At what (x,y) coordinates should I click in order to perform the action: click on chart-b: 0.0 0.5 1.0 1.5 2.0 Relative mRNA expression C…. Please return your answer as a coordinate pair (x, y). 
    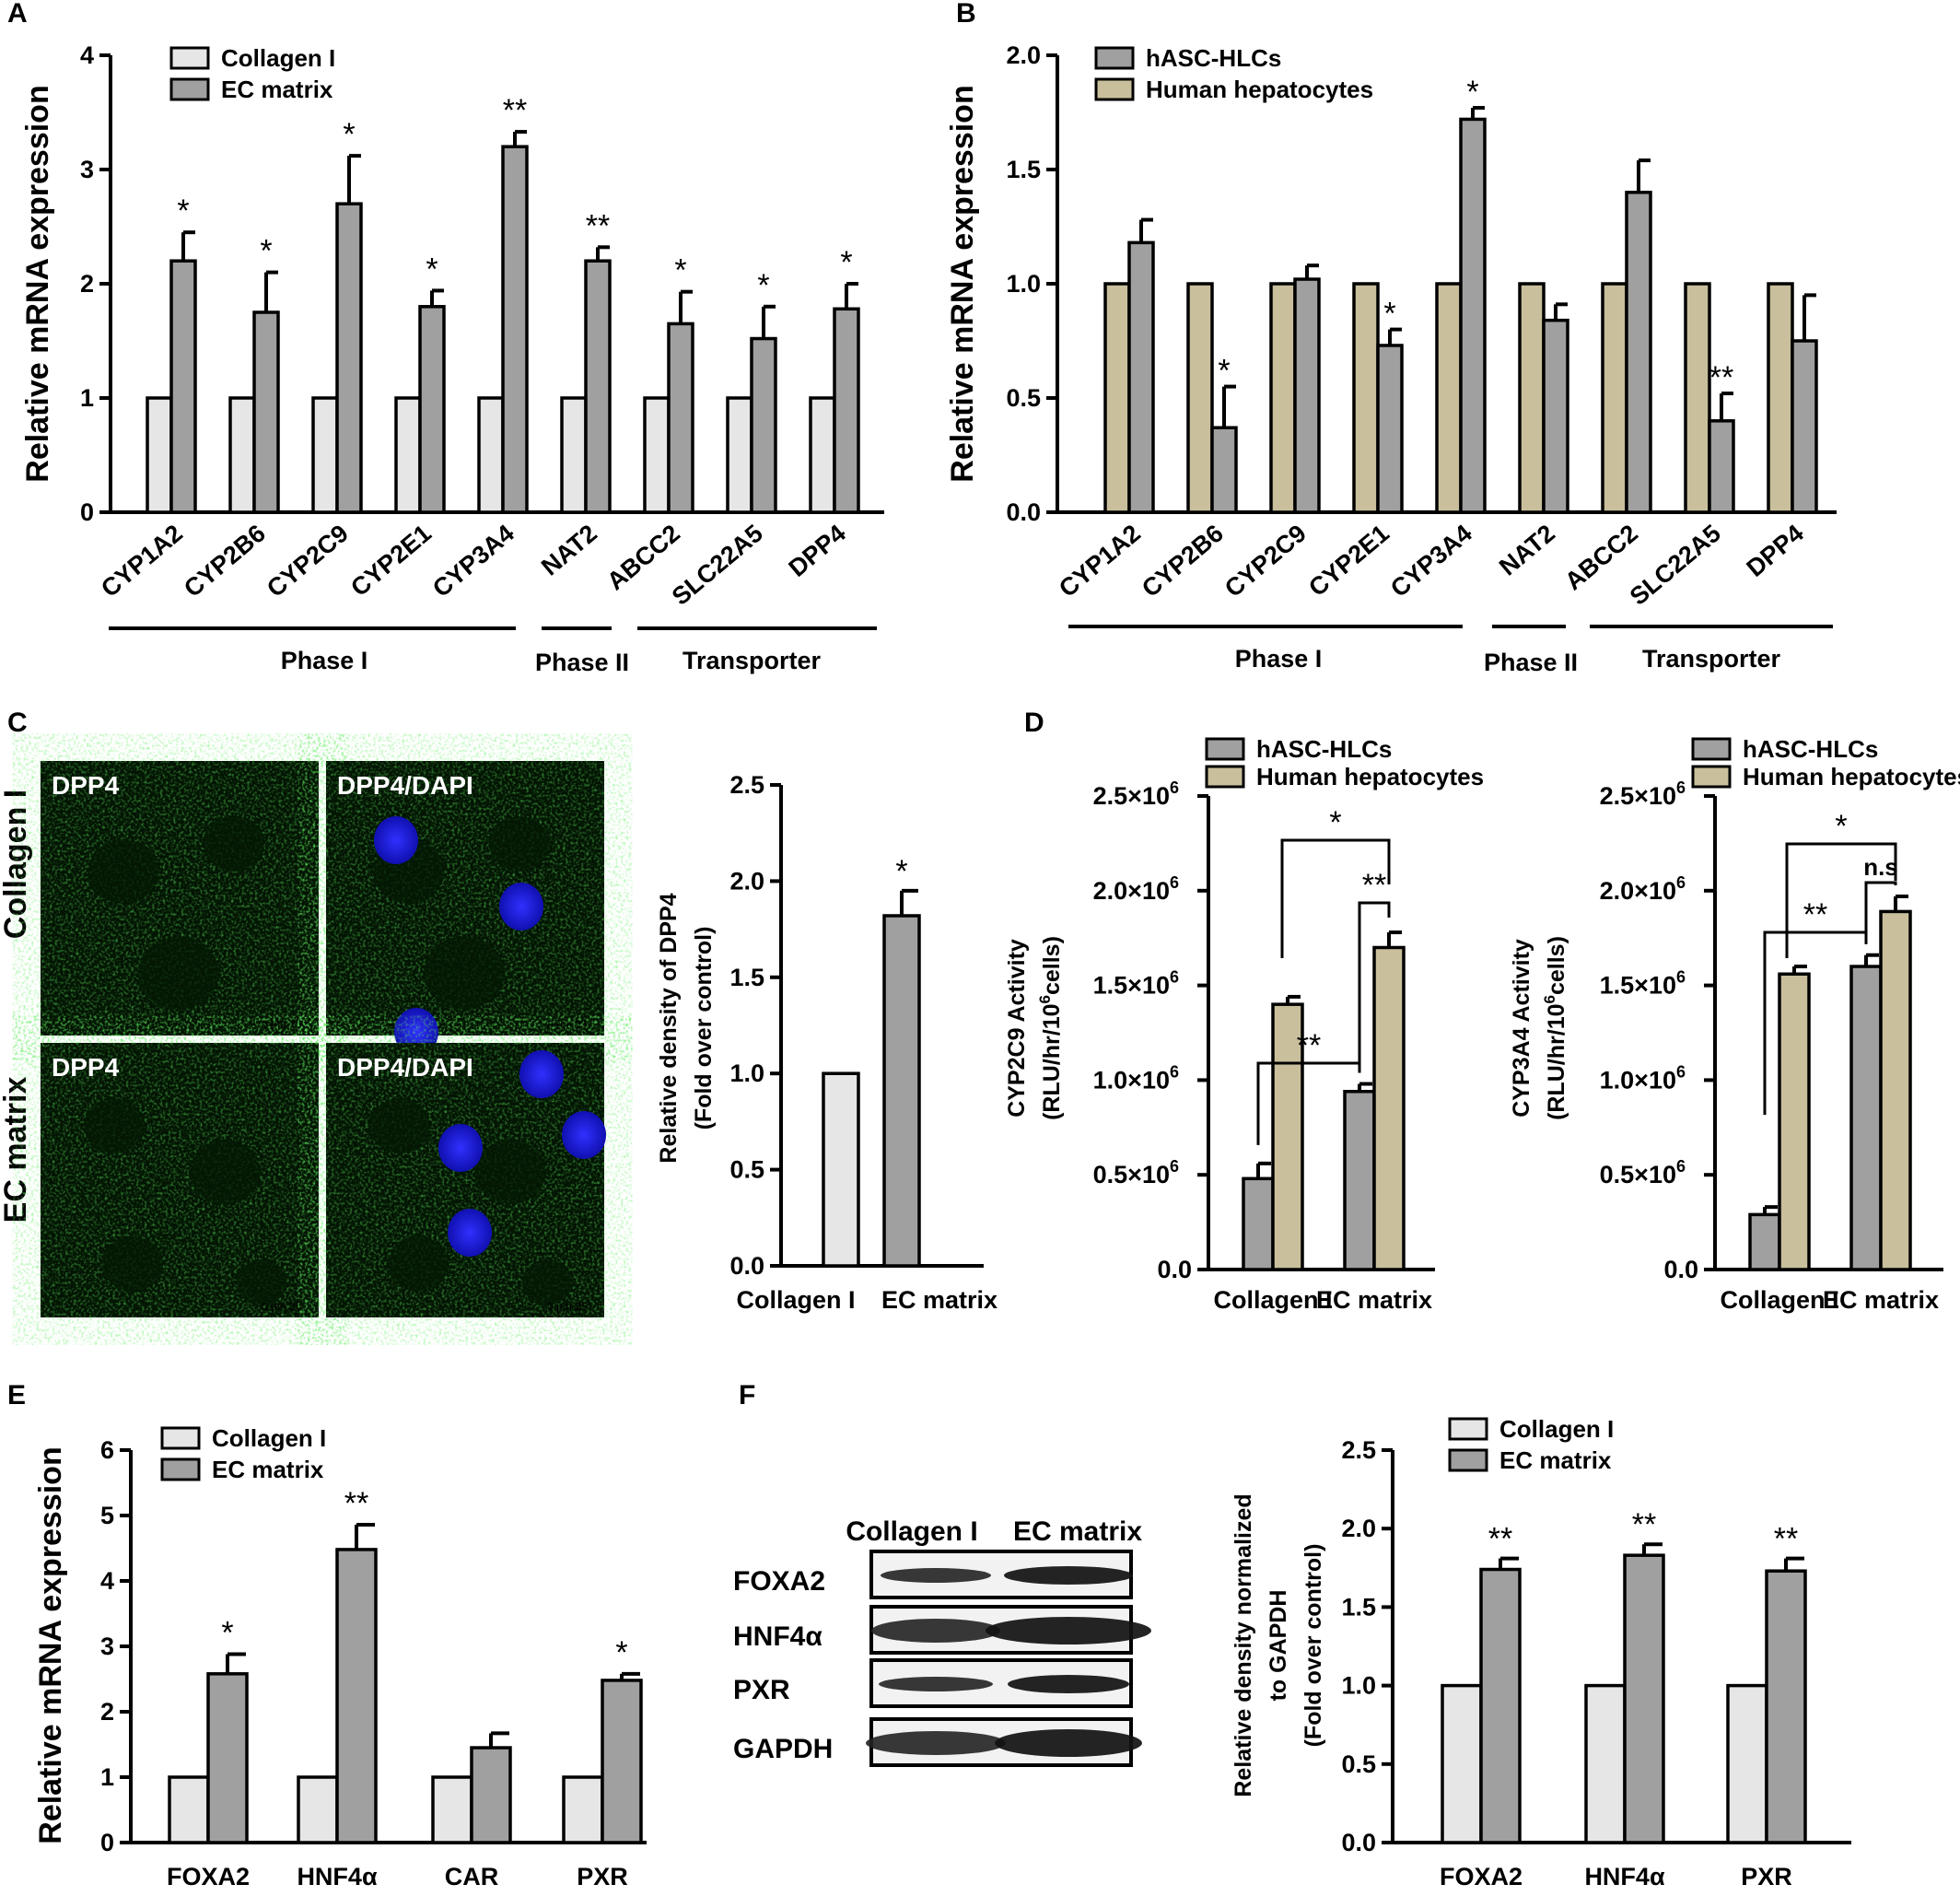
    Looking at the image, I should click on (1391, 326).